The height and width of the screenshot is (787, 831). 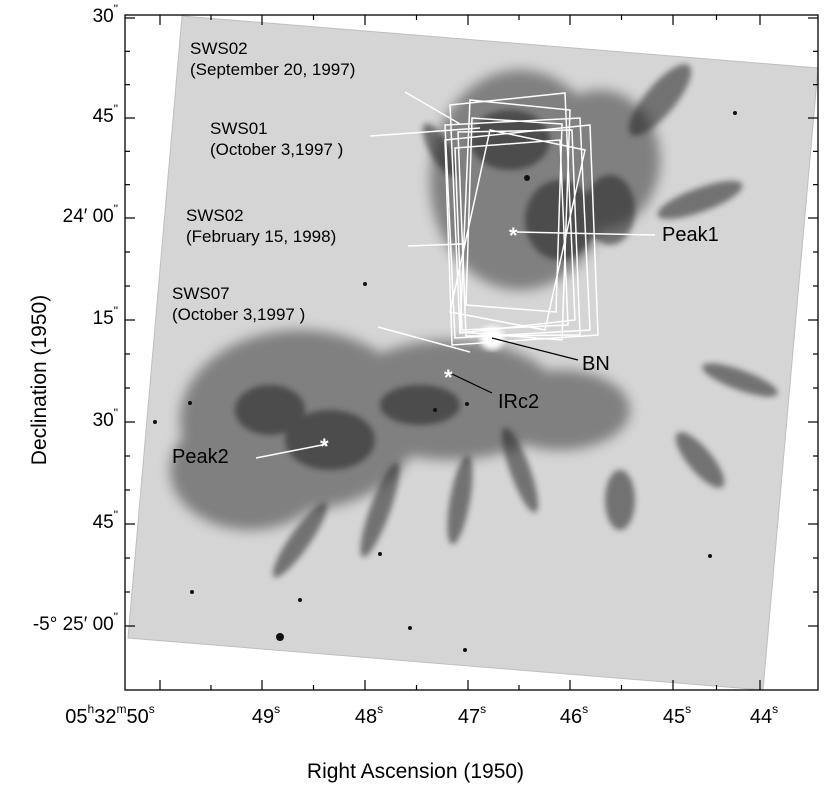 What do you see at coordinates (324, 446) in the screenshot?
I see `peak2-marker: *` at bounding box center [324, 446].